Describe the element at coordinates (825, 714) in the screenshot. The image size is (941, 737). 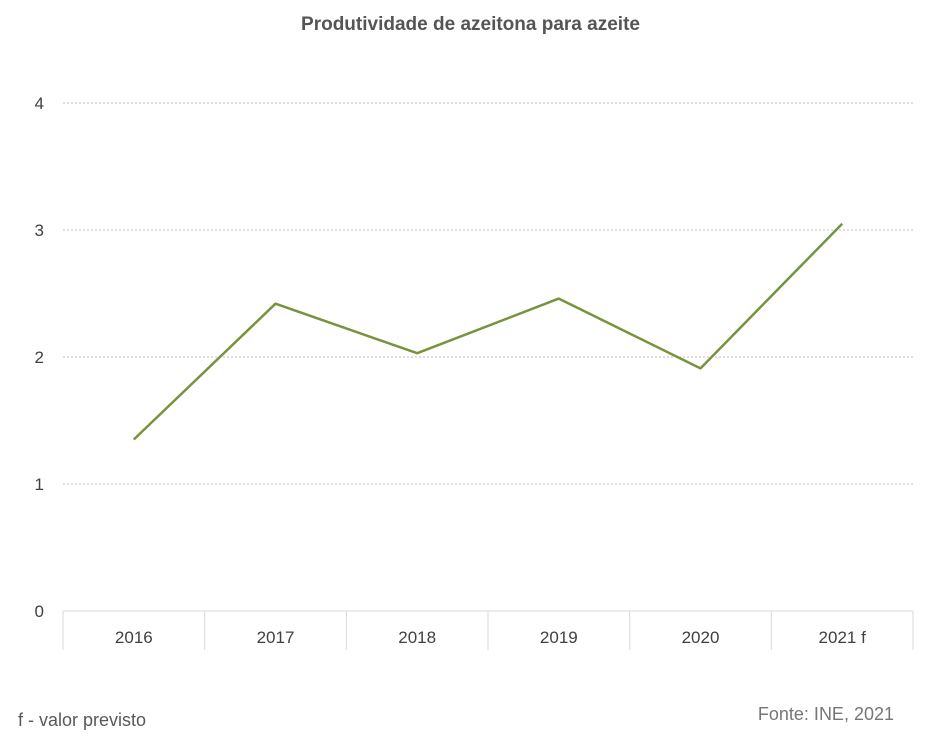
I see `source-note: Fonte: INE, 2021` at that location.